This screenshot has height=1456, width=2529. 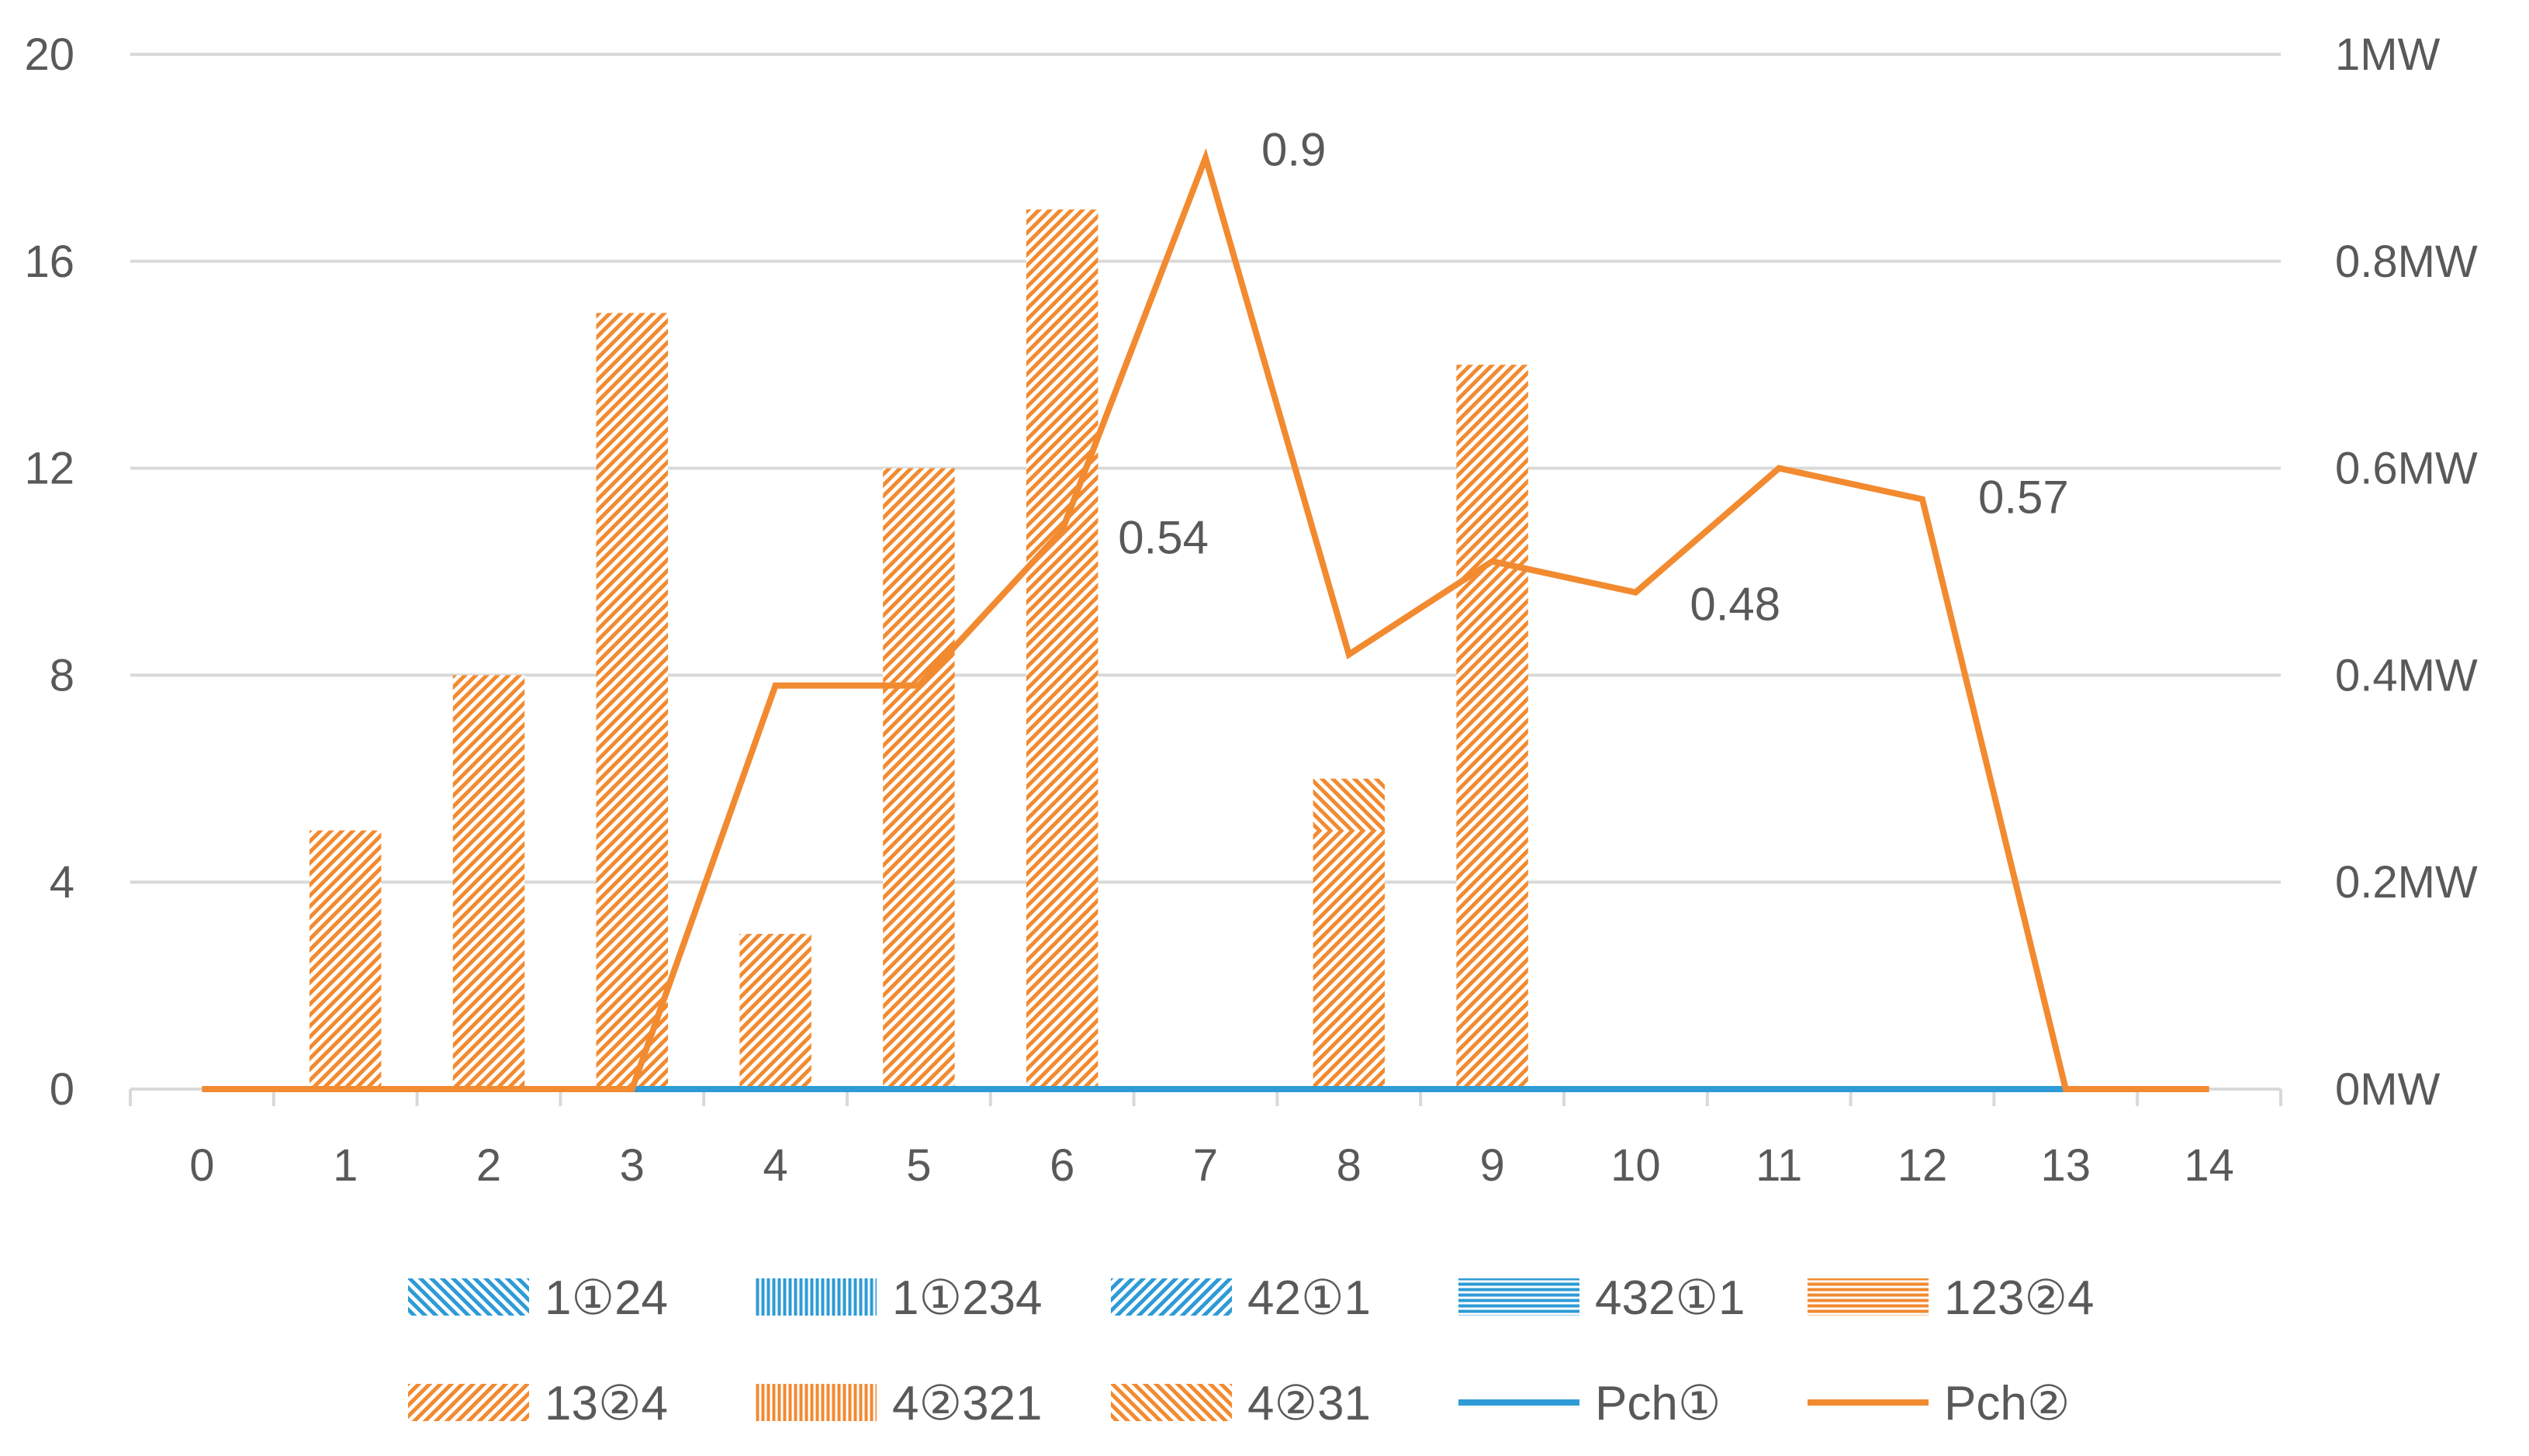 I want to click on x-tick-label: 6, so click(x=1062, y=1165).